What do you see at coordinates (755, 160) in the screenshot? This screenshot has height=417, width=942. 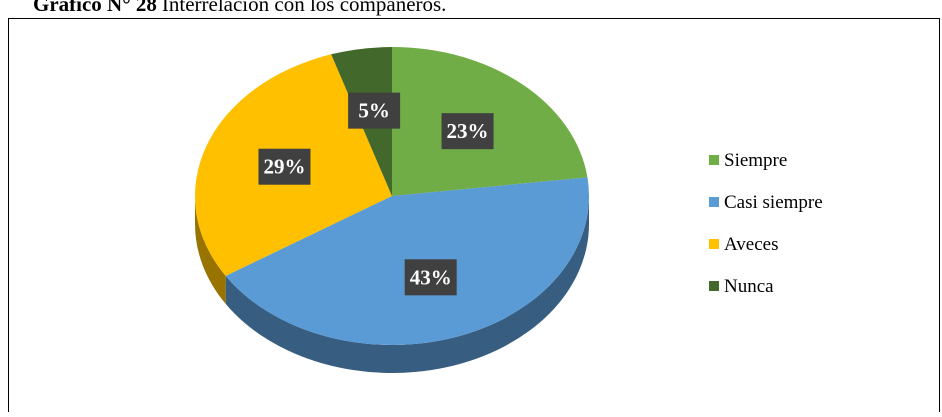 I see `legend-label: Siempre` at bounding box center [755, 160].